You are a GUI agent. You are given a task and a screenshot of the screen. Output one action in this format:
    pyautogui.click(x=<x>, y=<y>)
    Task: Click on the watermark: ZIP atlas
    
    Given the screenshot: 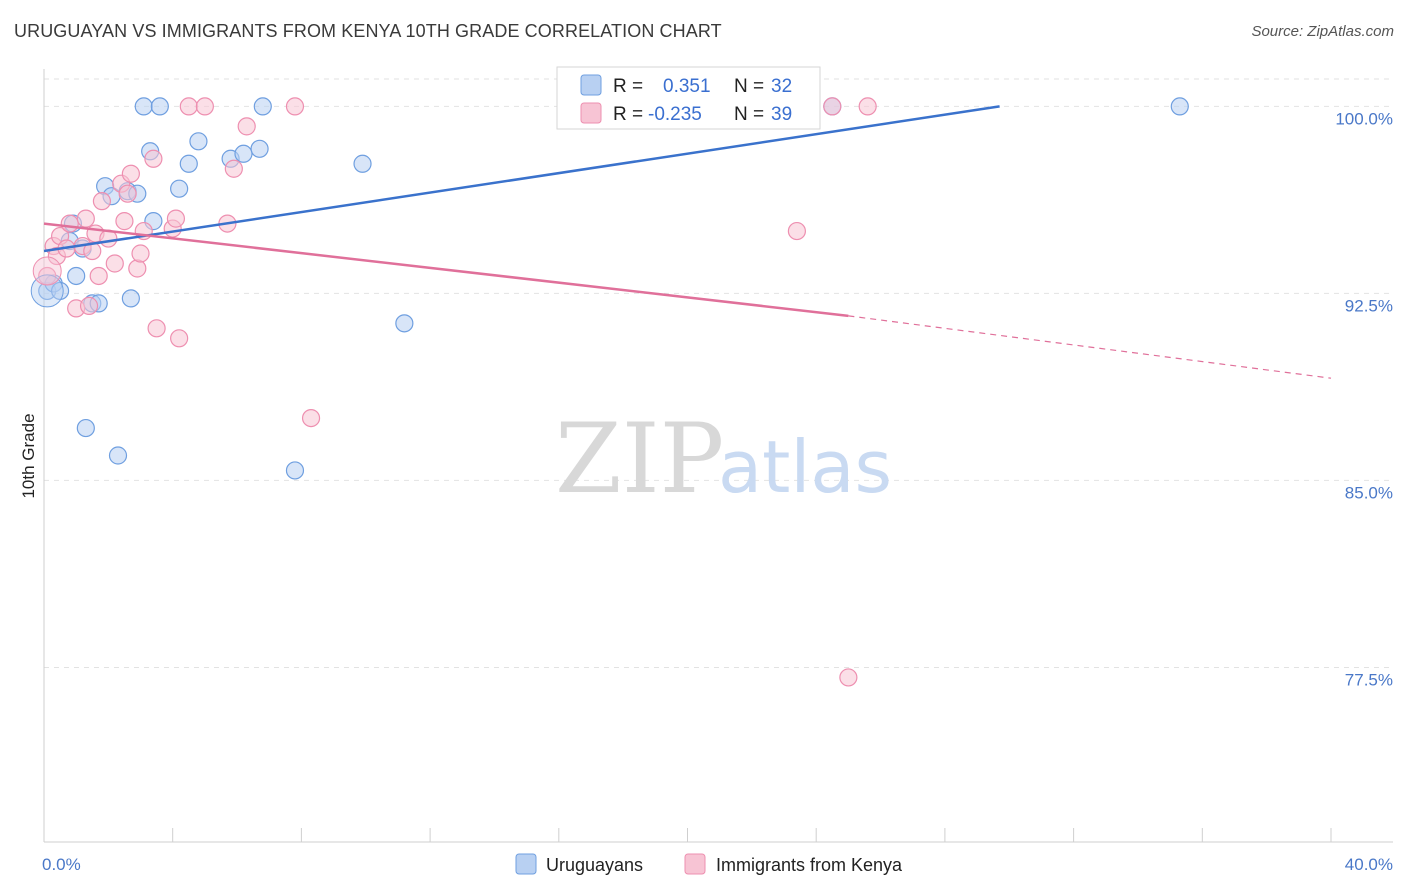 What is the action you would take?
    pyautogui.click(x=723, y=459)
    